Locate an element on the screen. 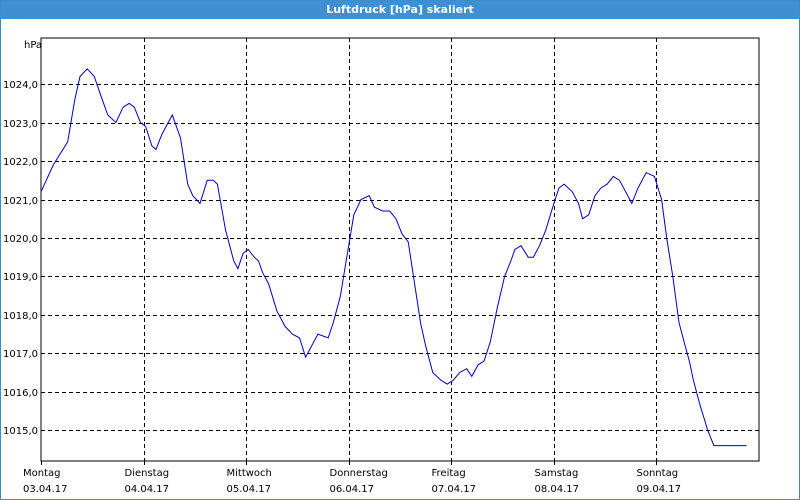  x-tick-day: Donnerstag is located at coordinates (359, 473).